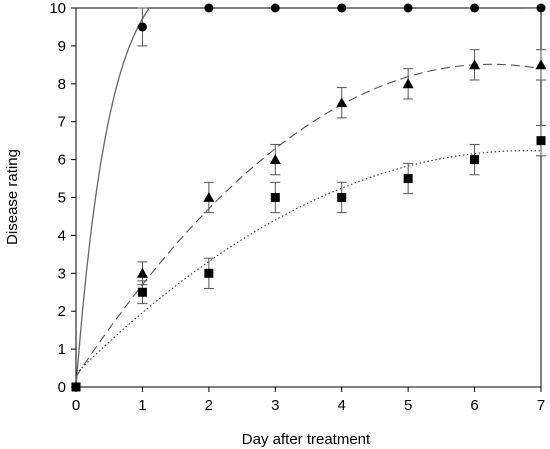  Describe the element at coordinates (306, 439) in the screenshot. I see `x-axis-label: Day after treatment` at that location.